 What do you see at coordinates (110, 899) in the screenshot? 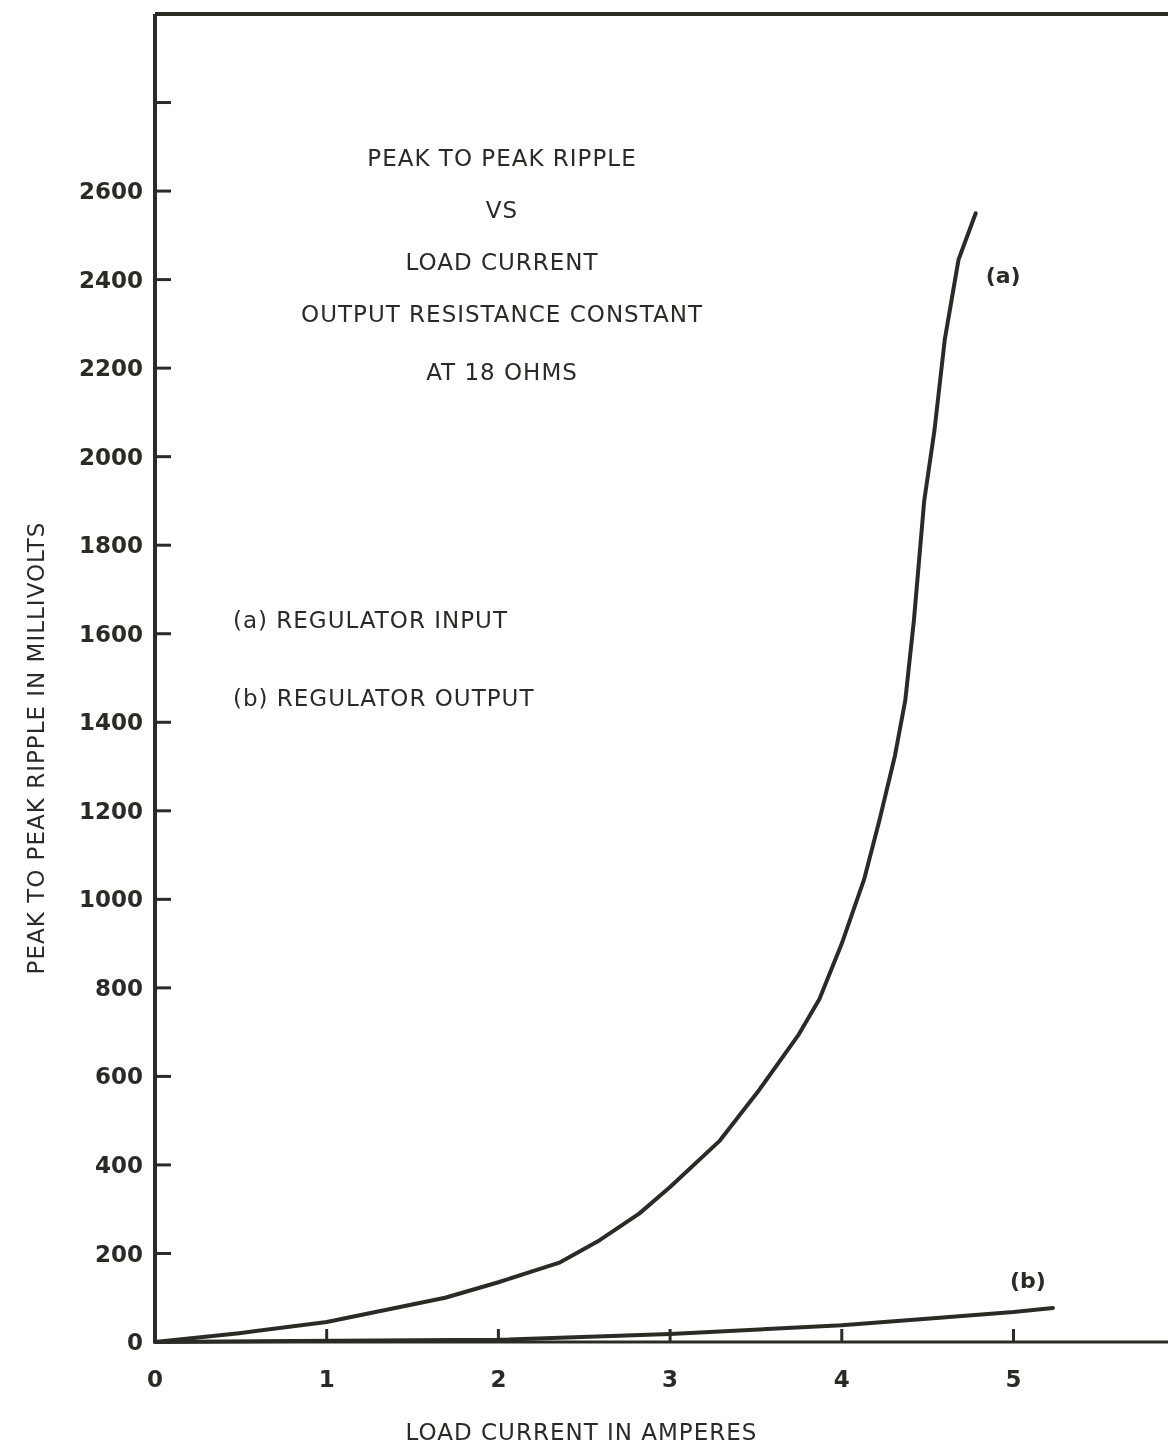
I see `y-tick-label: 1000` at bounding box center [110, 899].